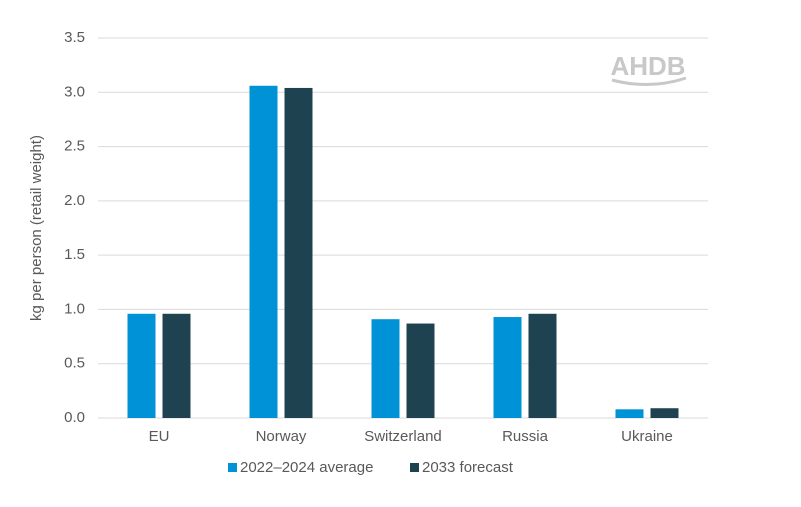  Describe the element at coordinates (74, 91) in the screenshot. I see `y-tick-label: 3.0` at that location.